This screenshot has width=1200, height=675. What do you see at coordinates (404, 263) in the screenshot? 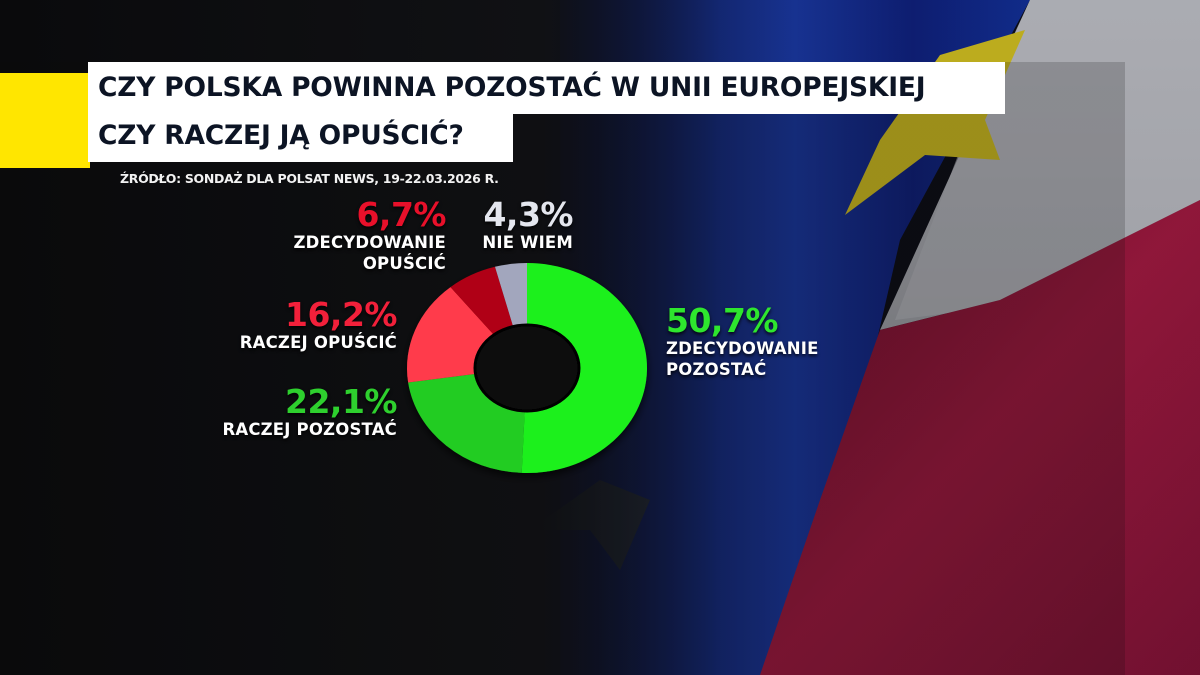
I see `caption-zdecydowanie-opuscic-2: OPUŚCIĆ` at bounding box center [404, 263].